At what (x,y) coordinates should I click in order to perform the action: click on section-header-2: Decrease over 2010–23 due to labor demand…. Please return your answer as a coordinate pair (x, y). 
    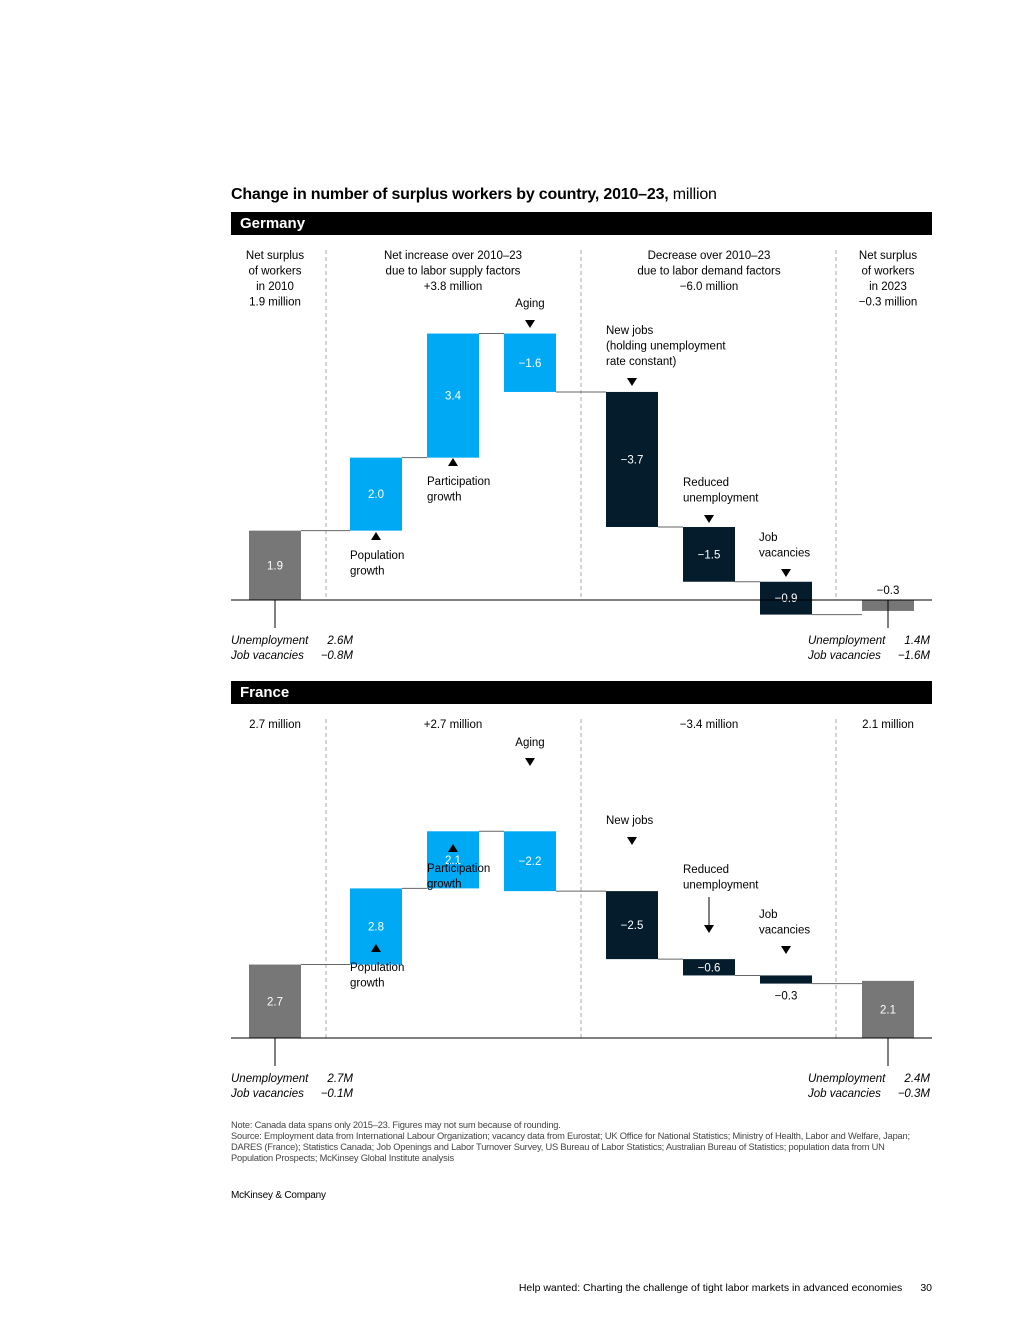
    Looking at the image, I should click on (708, 271).